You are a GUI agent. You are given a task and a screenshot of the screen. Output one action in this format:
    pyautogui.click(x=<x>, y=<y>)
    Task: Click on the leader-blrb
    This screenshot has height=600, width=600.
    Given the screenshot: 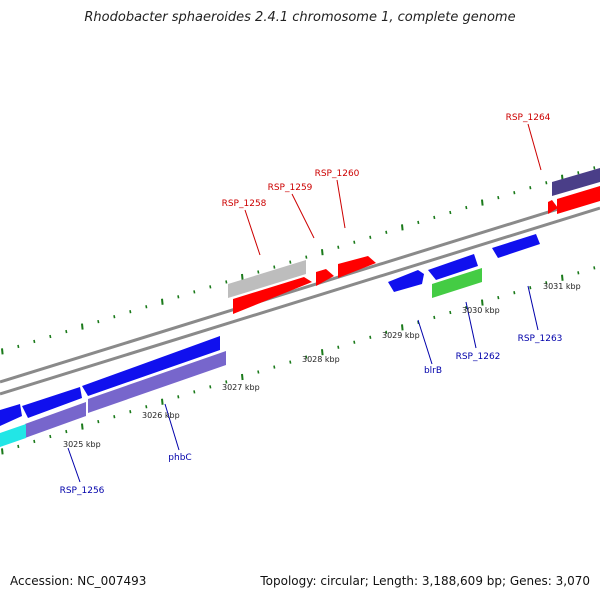 What is the action you would take?
    pyautogui.click(x=425, y=342)
    